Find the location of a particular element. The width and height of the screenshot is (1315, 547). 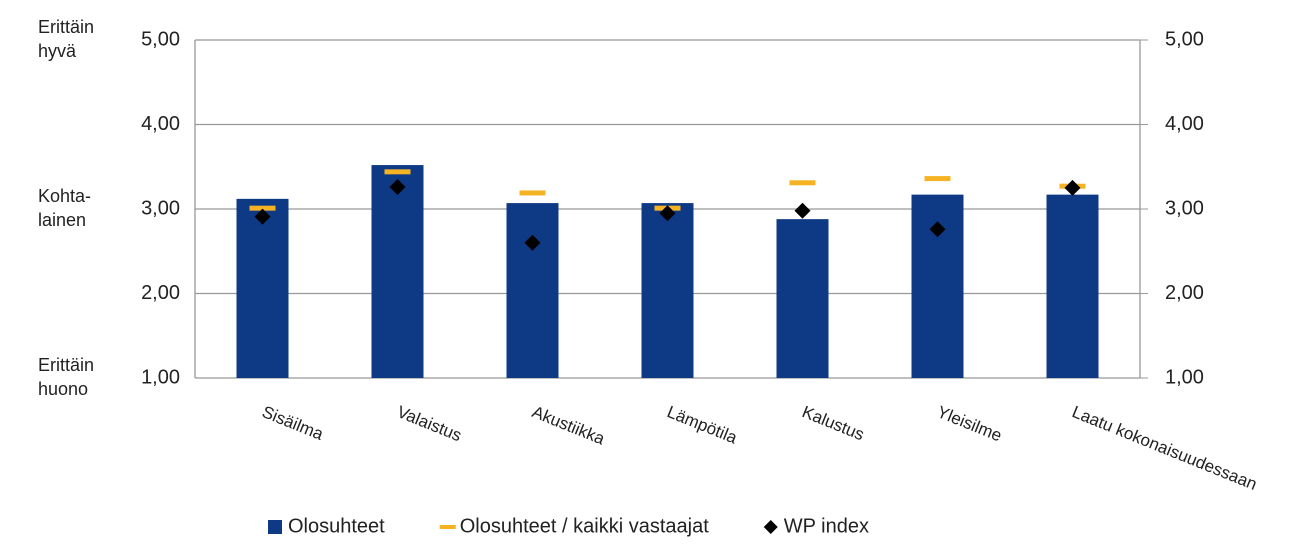

y2-tick-label: 4,00 is located at coordinates (1184, 124).